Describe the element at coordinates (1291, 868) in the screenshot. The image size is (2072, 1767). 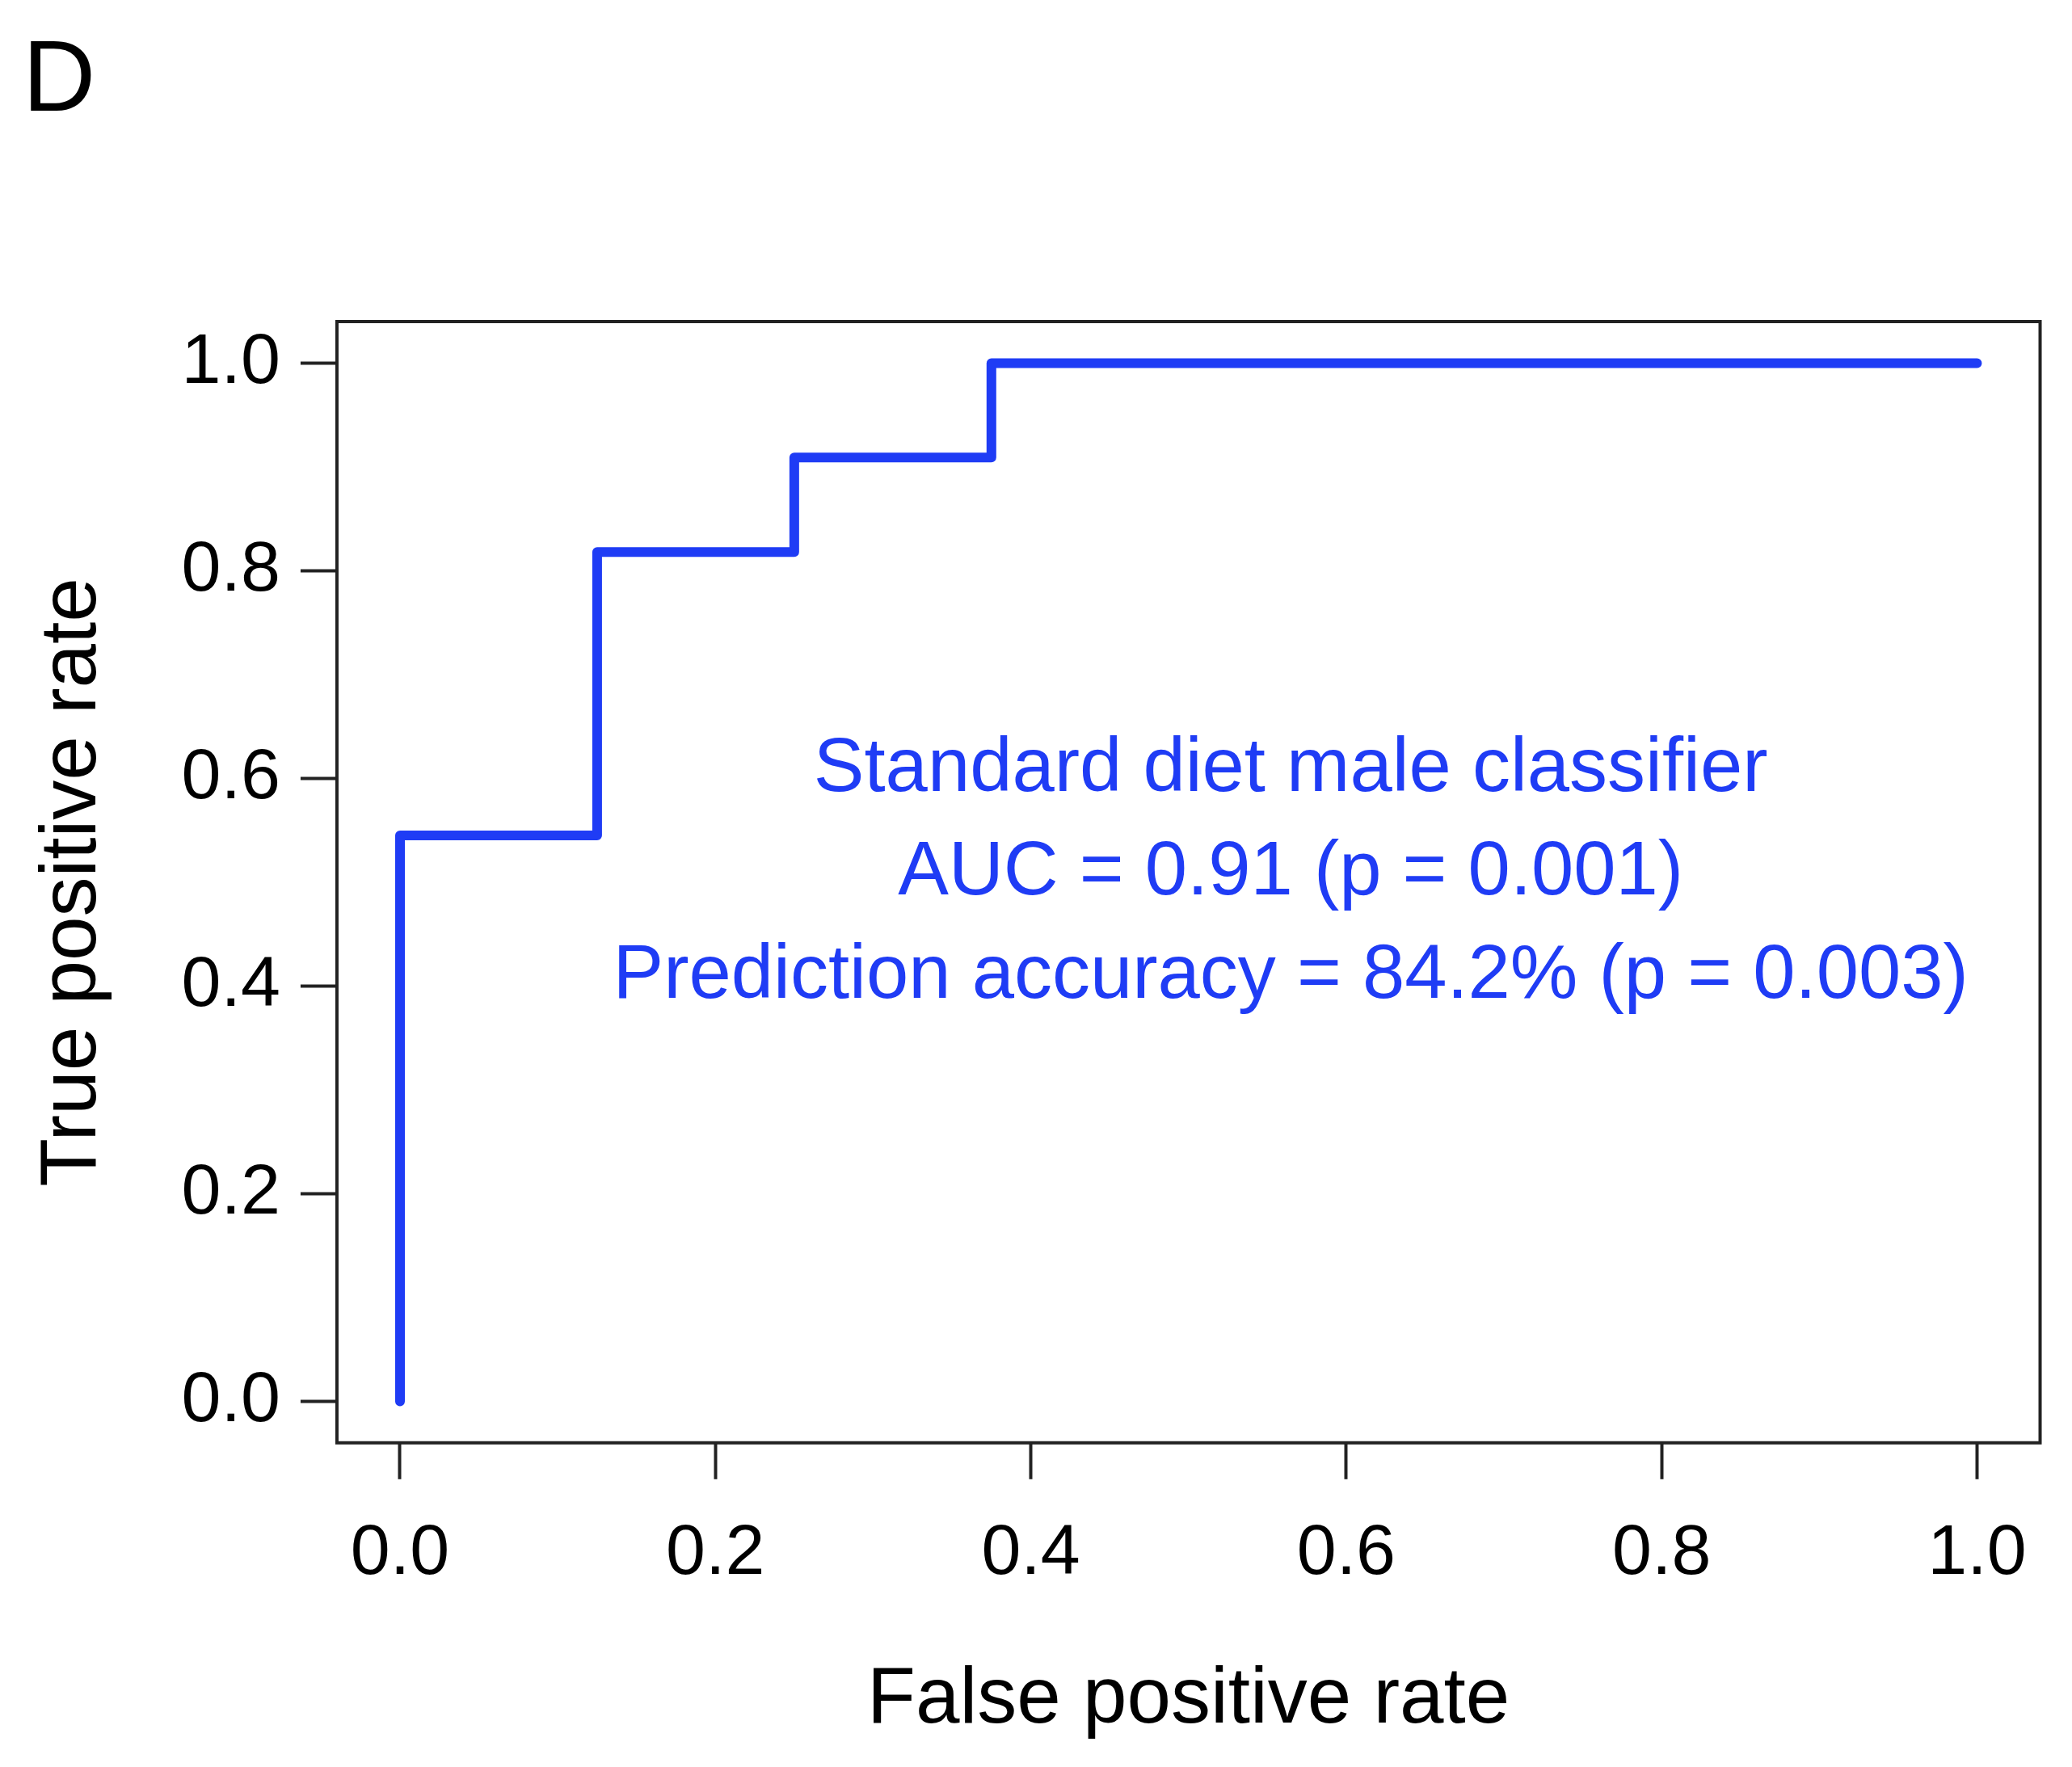
I see `annotation: AUC = 0.91 (p = 0.001)` at that location.